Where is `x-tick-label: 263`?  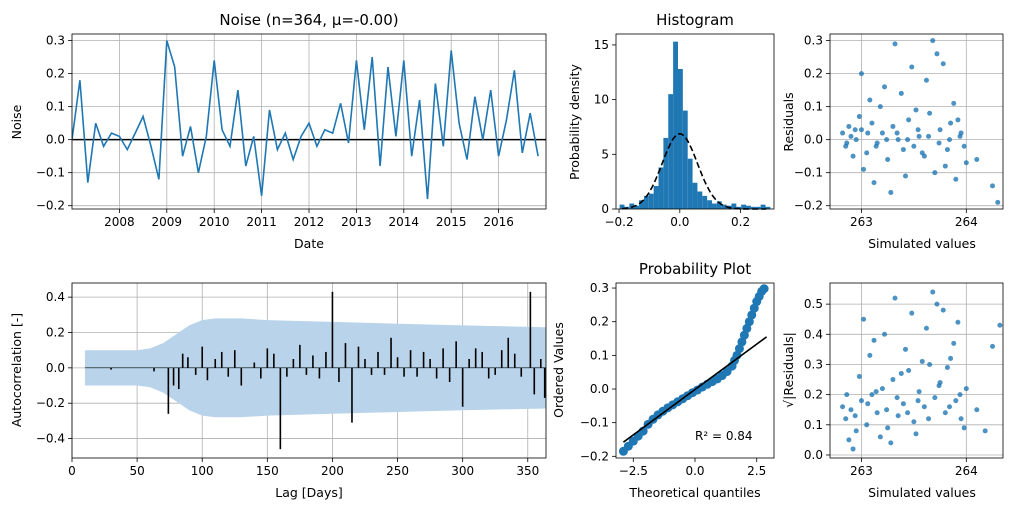
x-tick-label: 263 is located at coordinates (861, 471).